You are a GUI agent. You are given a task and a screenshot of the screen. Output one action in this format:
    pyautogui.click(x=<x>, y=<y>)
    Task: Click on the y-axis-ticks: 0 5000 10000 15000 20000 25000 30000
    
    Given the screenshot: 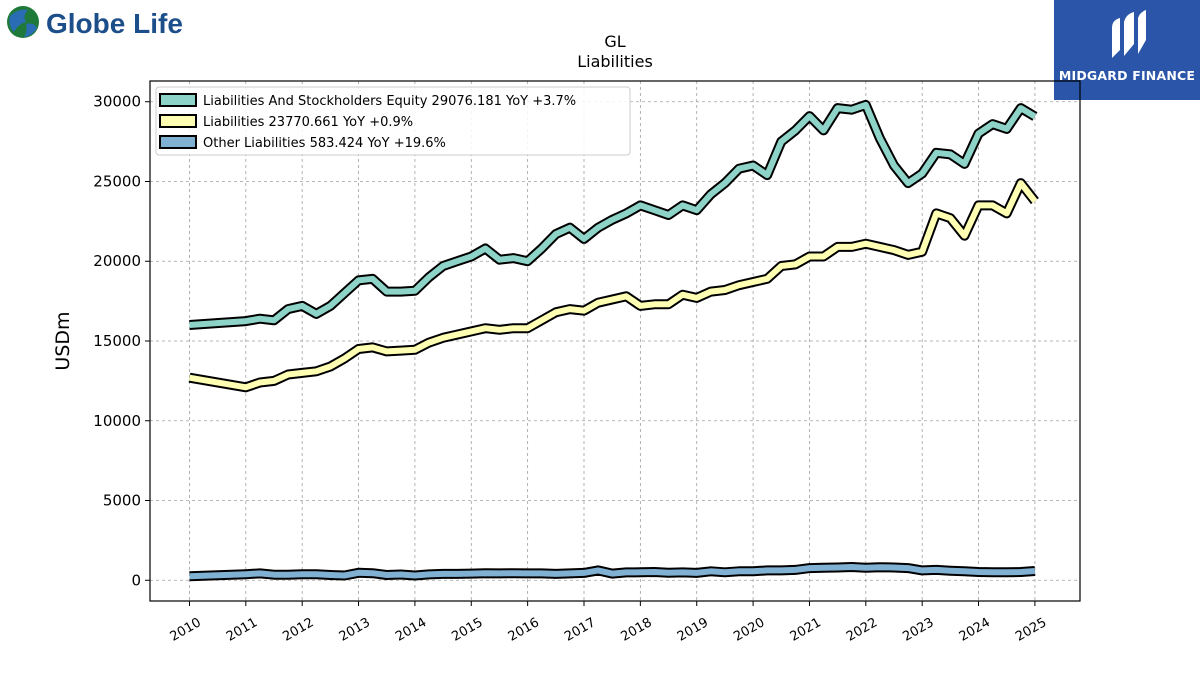 What is the action you would take?
    pyautogui.click(x=121, y=341)
    